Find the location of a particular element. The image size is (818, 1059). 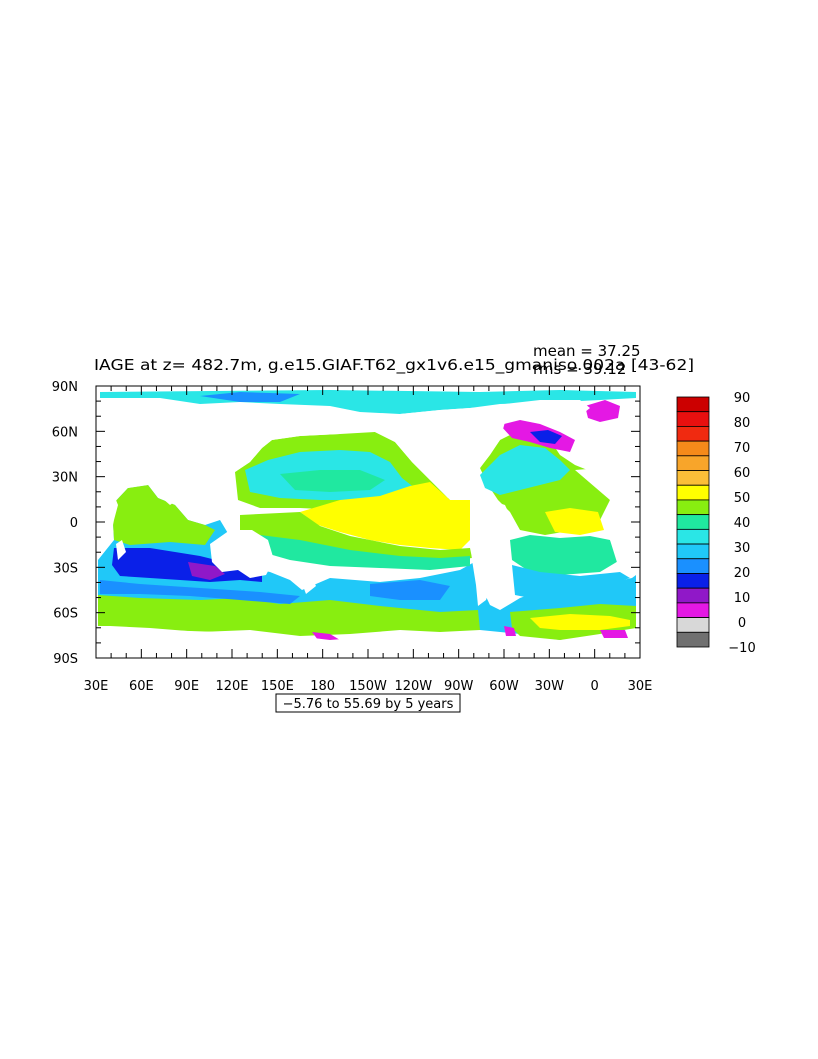

colorbar-label: −10 is located at coordinates (741, 648).